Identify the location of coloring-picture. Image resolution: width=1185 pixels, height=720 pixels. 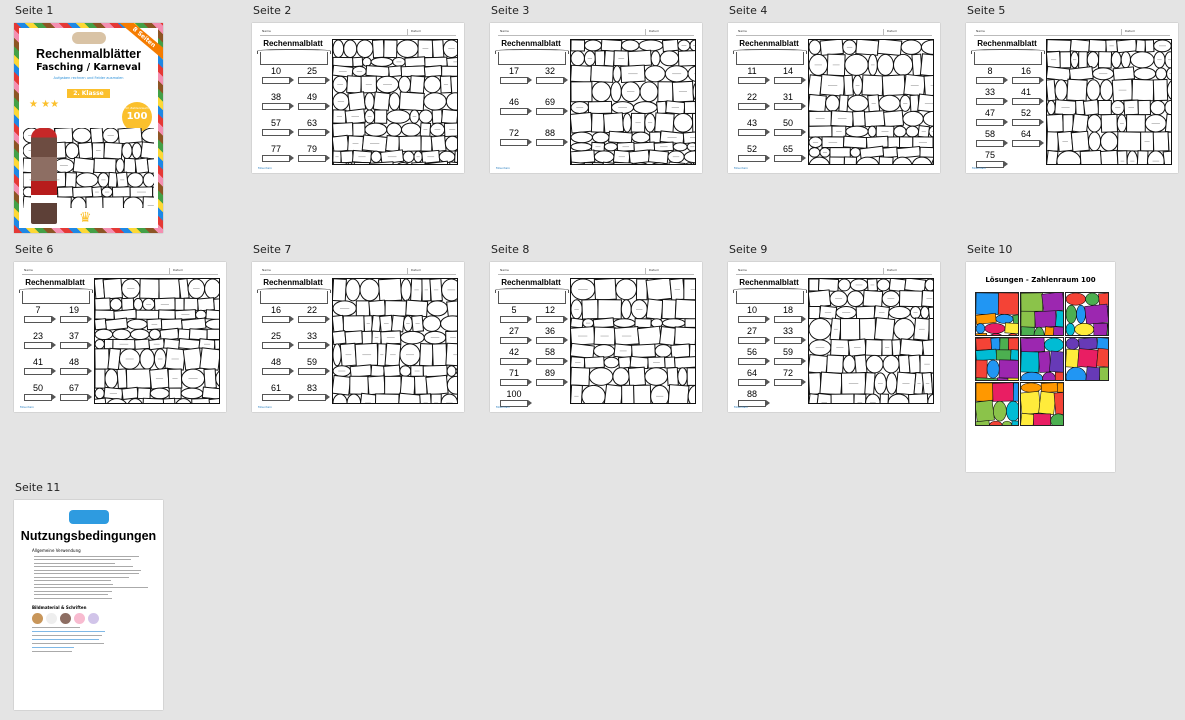
(157, 341).